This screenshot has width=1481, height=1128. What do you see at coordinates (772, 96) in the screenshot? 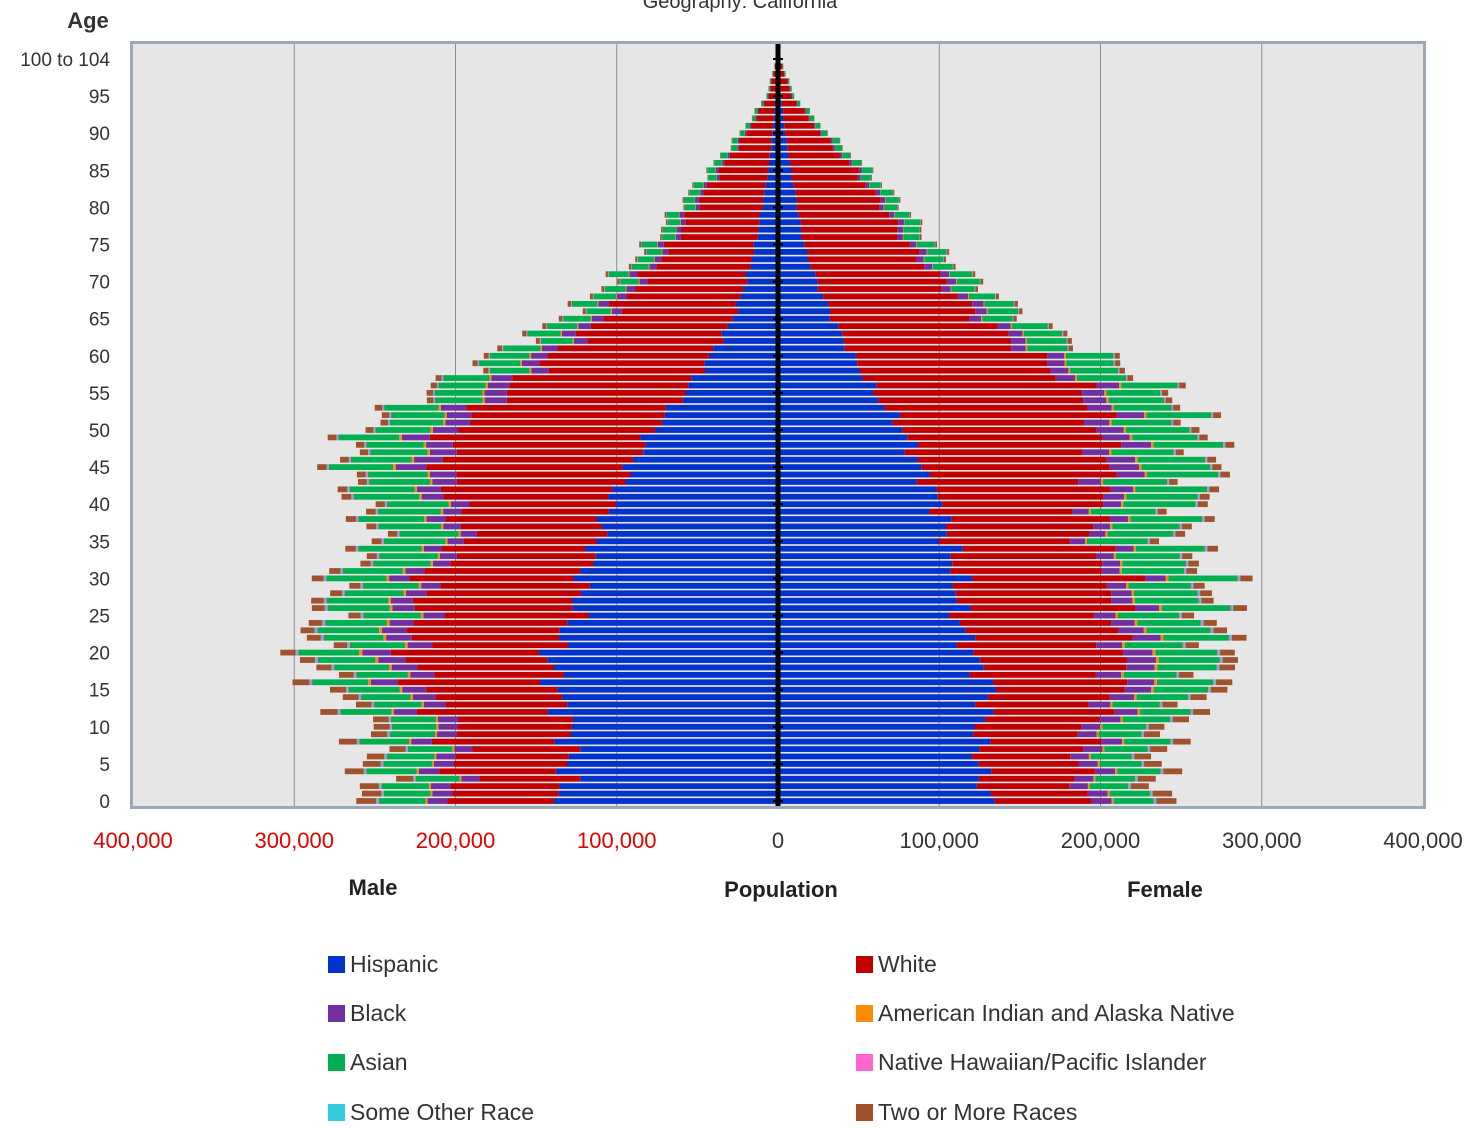
I see `bar-male-age-95-white` at bounding box center [772, 96].